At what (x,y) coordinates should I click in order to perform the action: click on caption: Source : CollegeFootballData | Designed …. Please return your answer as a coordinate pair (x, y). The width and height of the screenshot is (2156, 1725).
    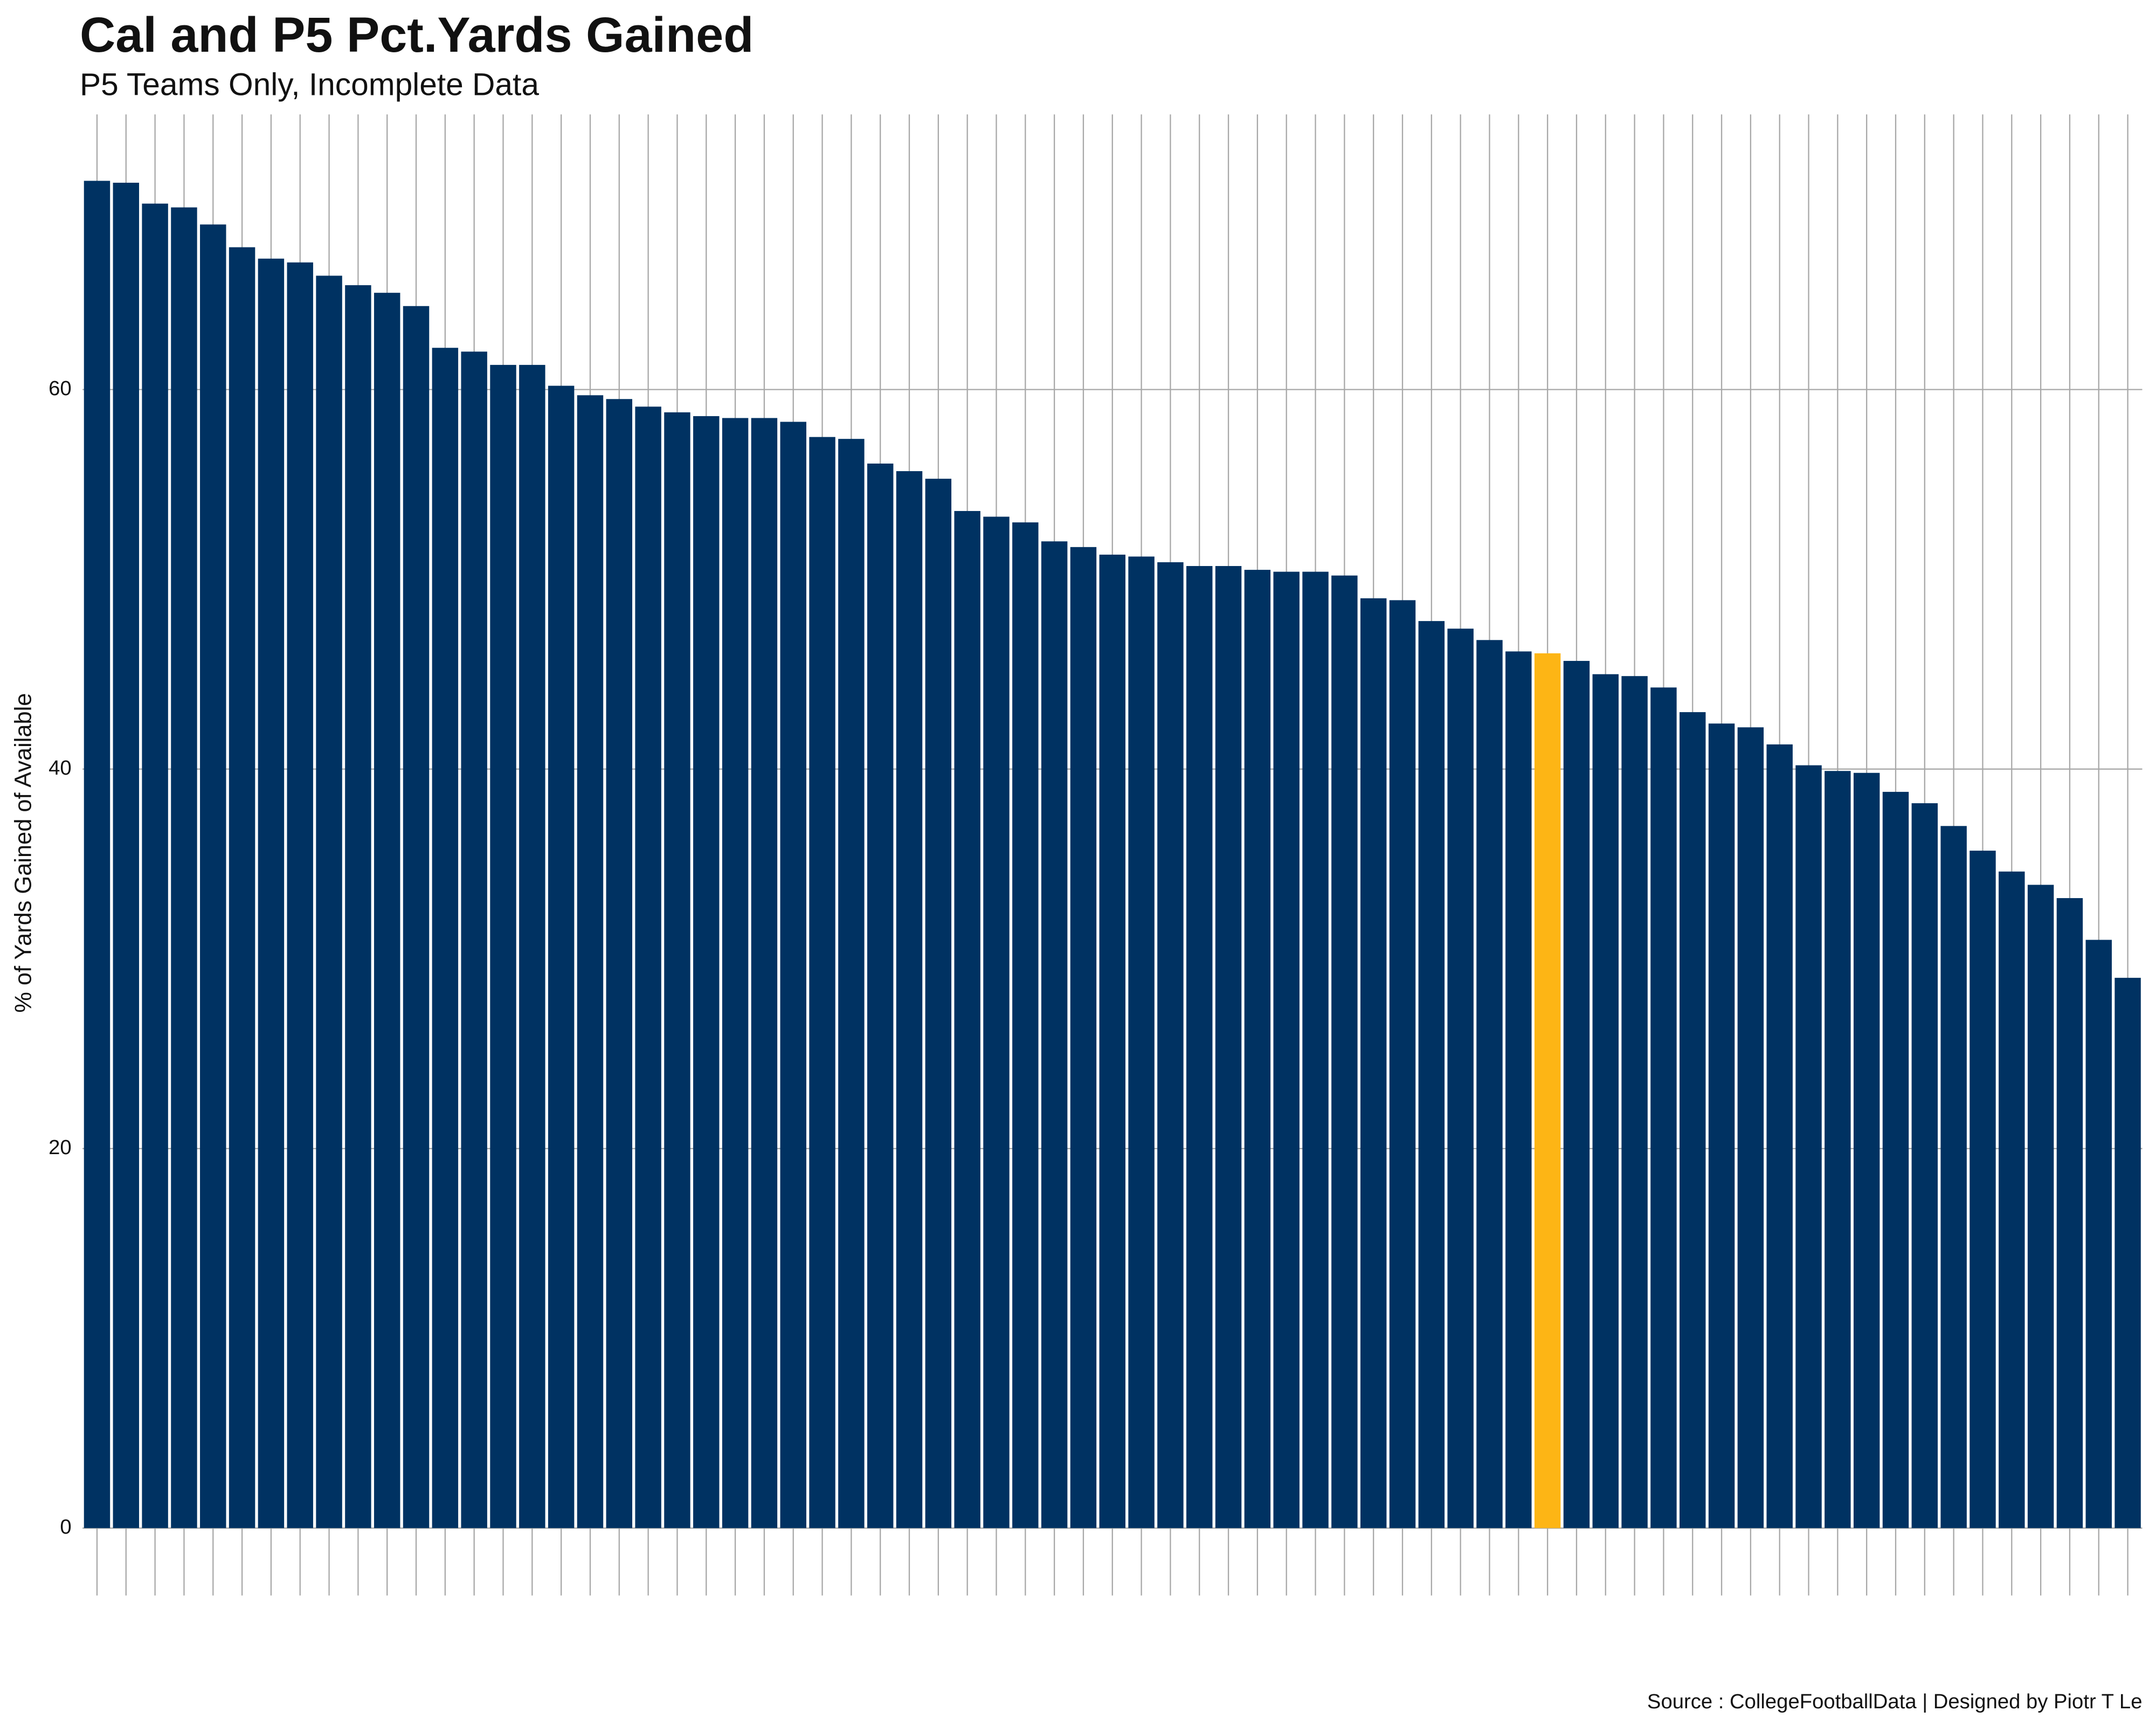
    Looking at the image, I should click on (1895, 1701).